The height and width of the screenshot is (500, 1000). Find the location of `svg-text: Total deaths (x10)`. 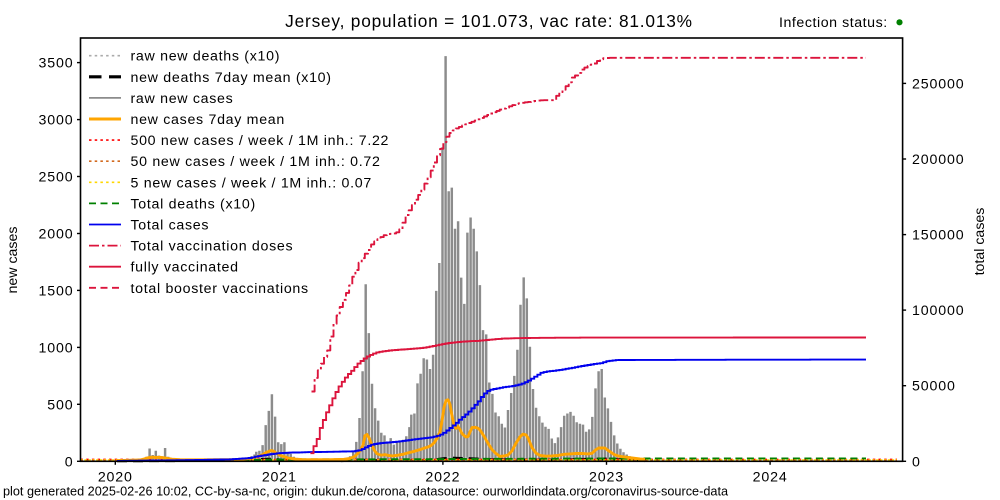

svg-text: Total deaths (x10) is located at coordinates (193, 204).